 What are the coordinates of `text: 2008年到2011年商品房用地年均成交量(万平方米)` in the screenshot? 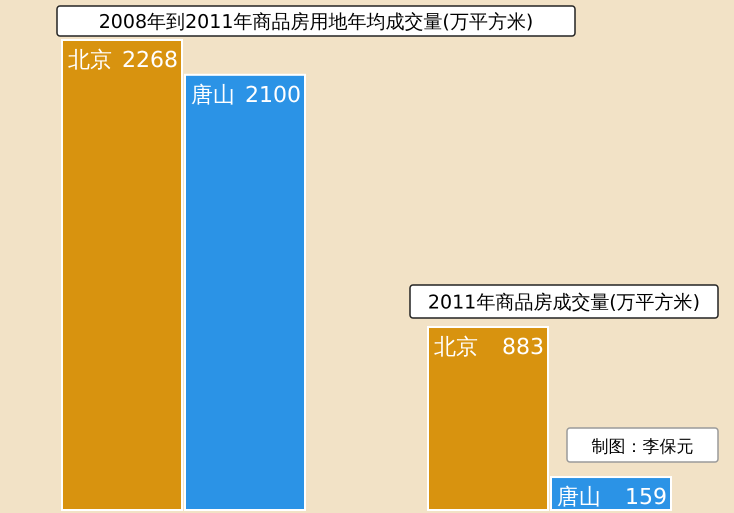 It's located at (316, 22).